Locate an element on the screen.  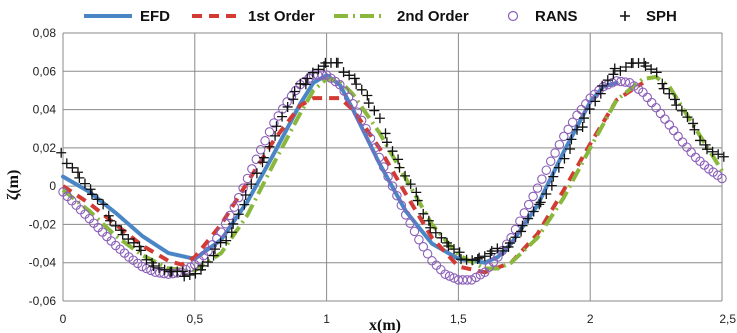
legend-swatch is located at coordinates (625, 16).